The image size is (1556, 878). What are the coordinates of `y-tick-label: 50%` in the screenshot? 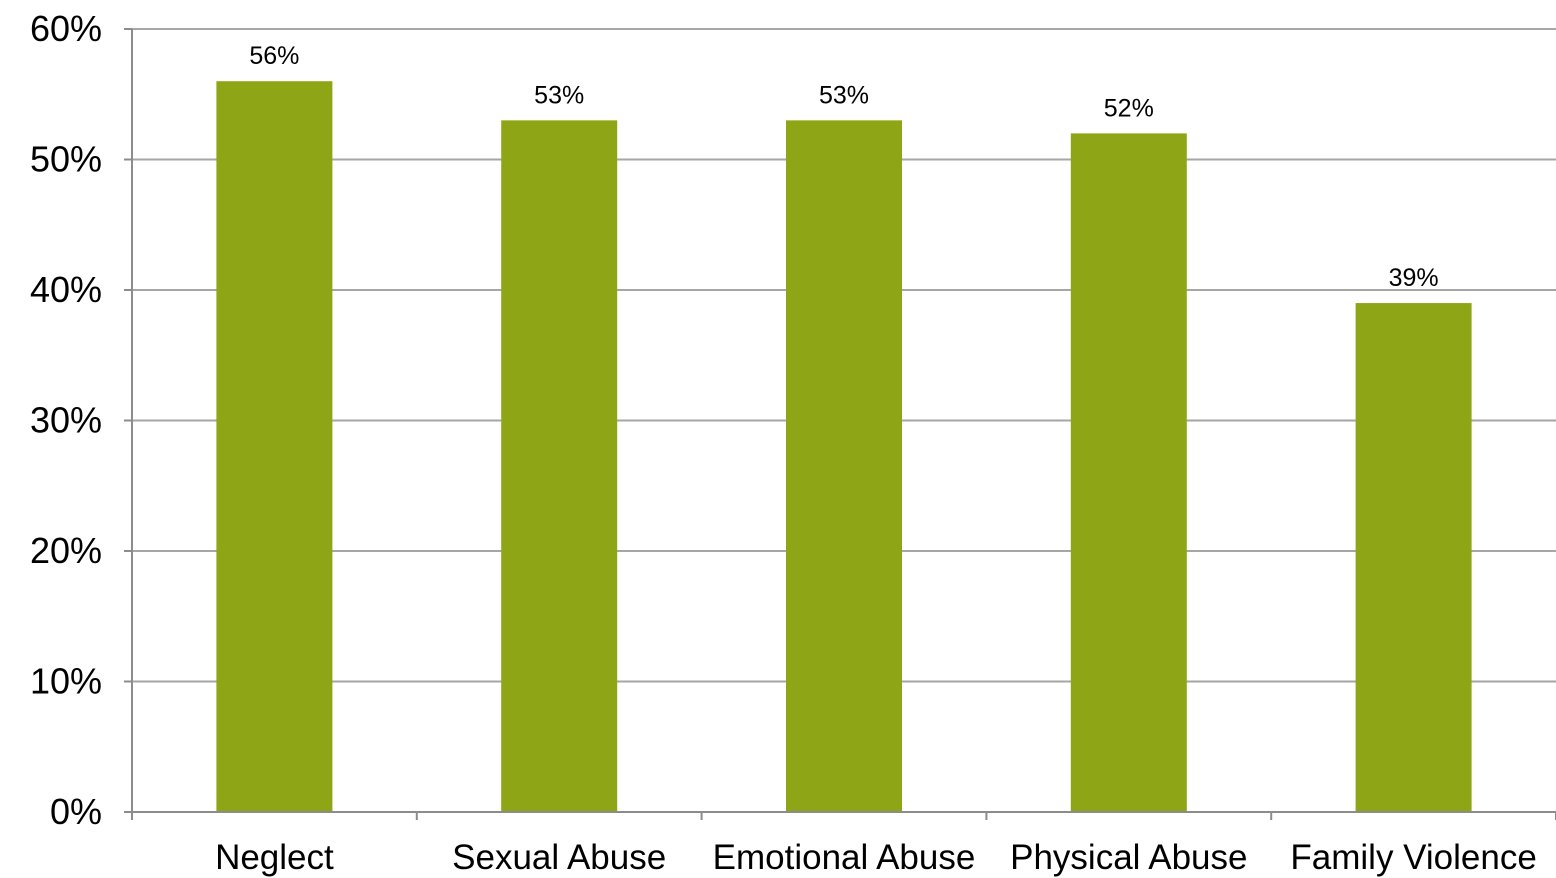 It's located at (66, 159).